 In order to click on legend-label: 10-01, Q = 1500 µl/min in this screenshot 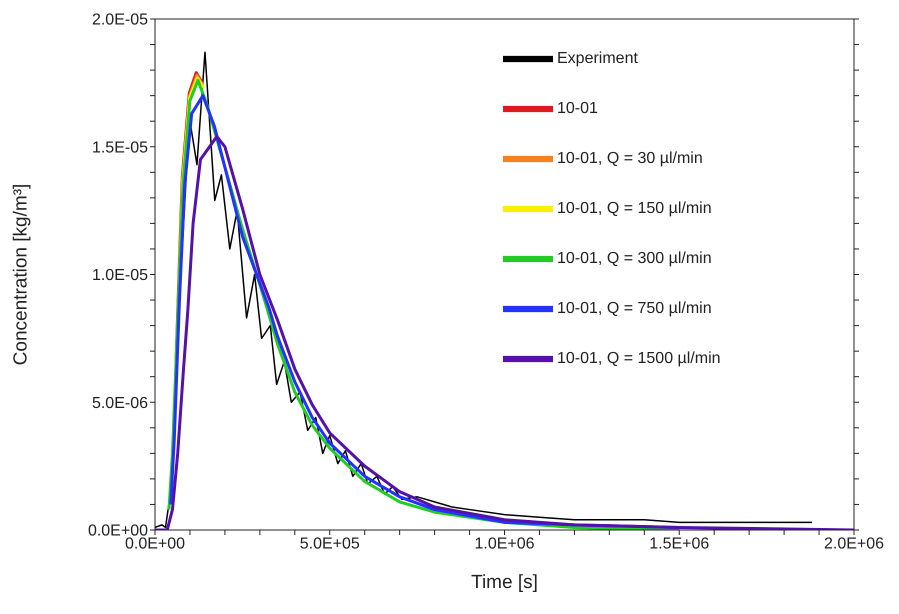, I will do `click(639, 359)`.